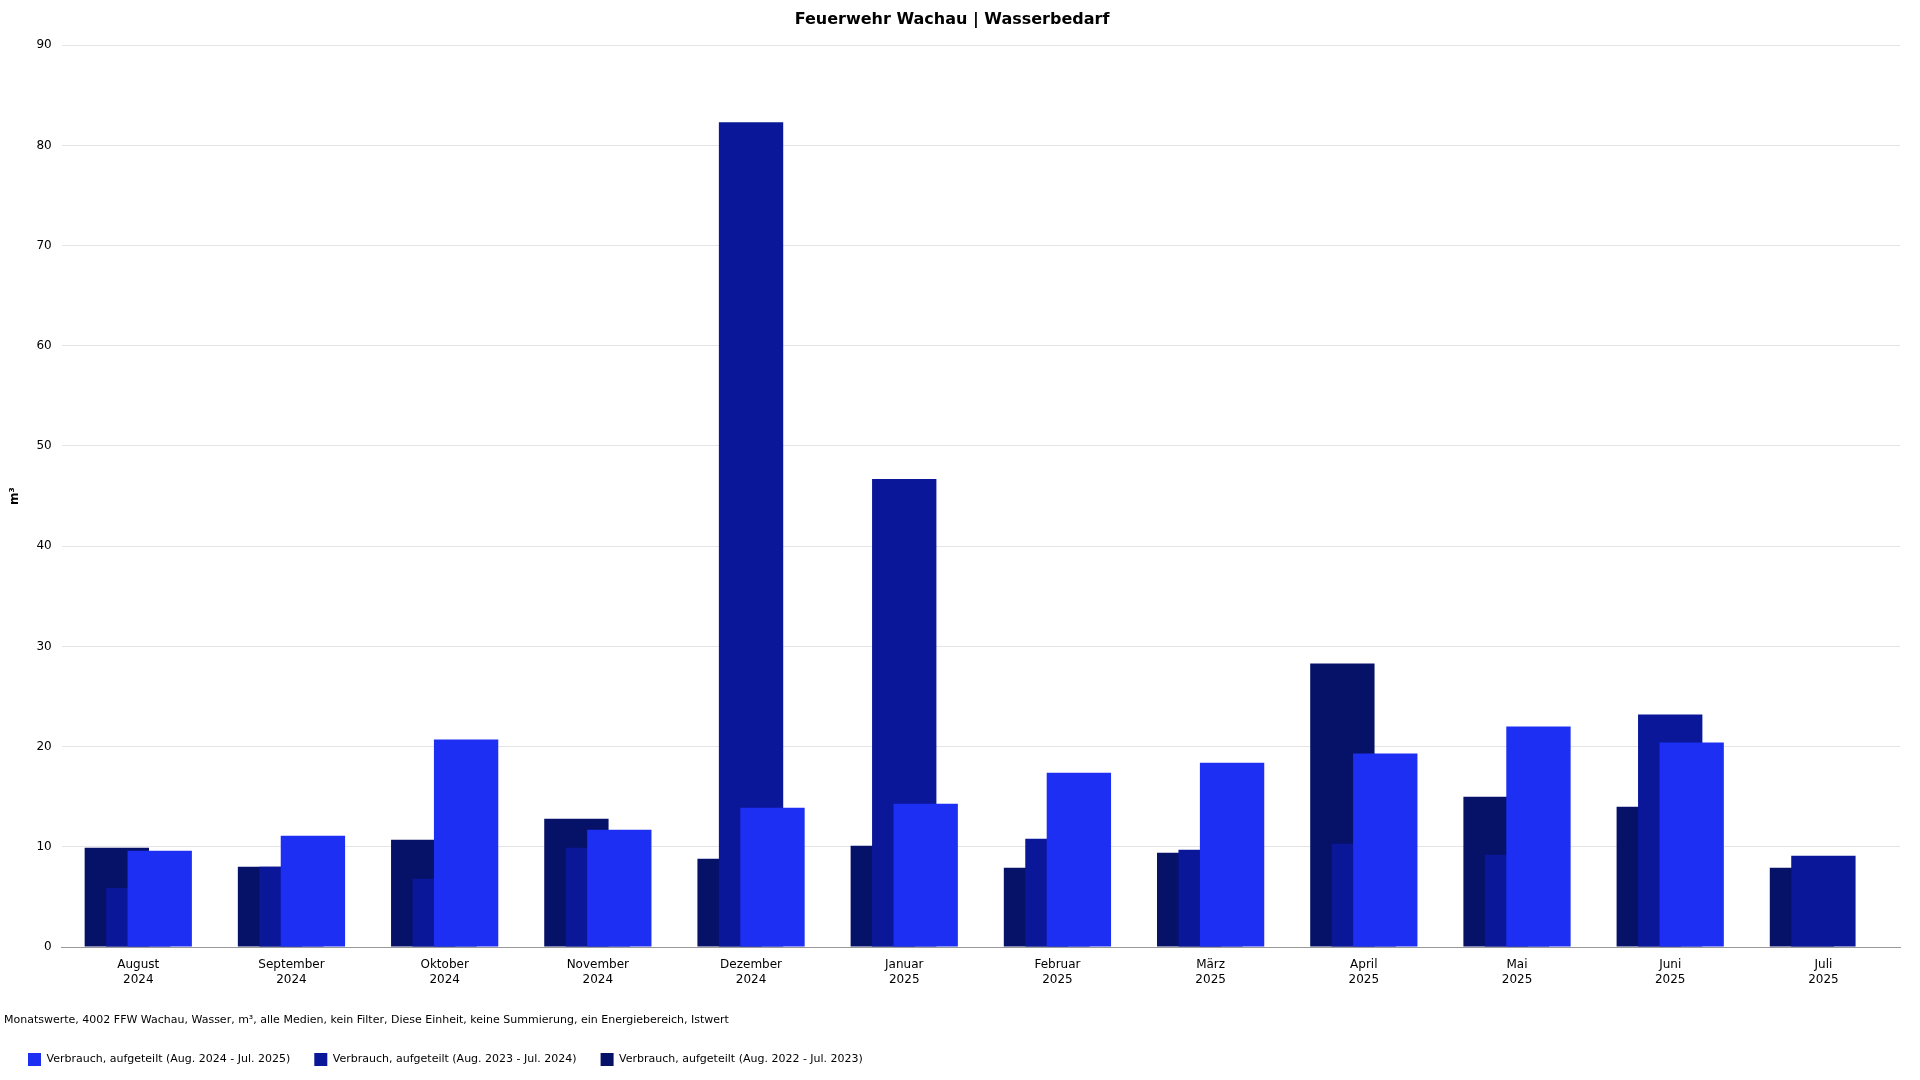 This screenshot has width=1920, height=1080. Describe the element at coordinates (44, 445) in the screenshot. I see `y-tick-label: 50` at that location.